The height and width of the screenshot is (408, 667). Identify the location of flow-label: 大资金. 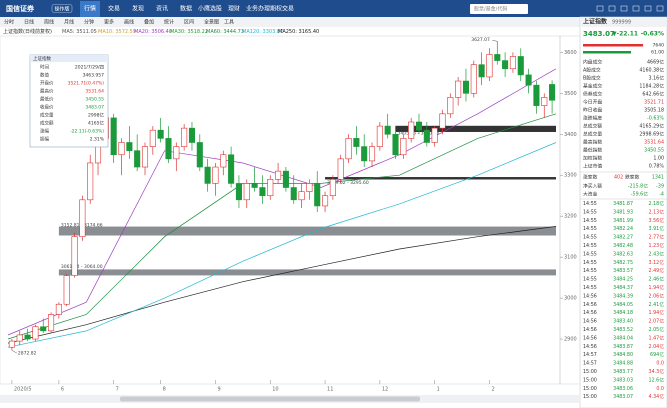
(590, 194).